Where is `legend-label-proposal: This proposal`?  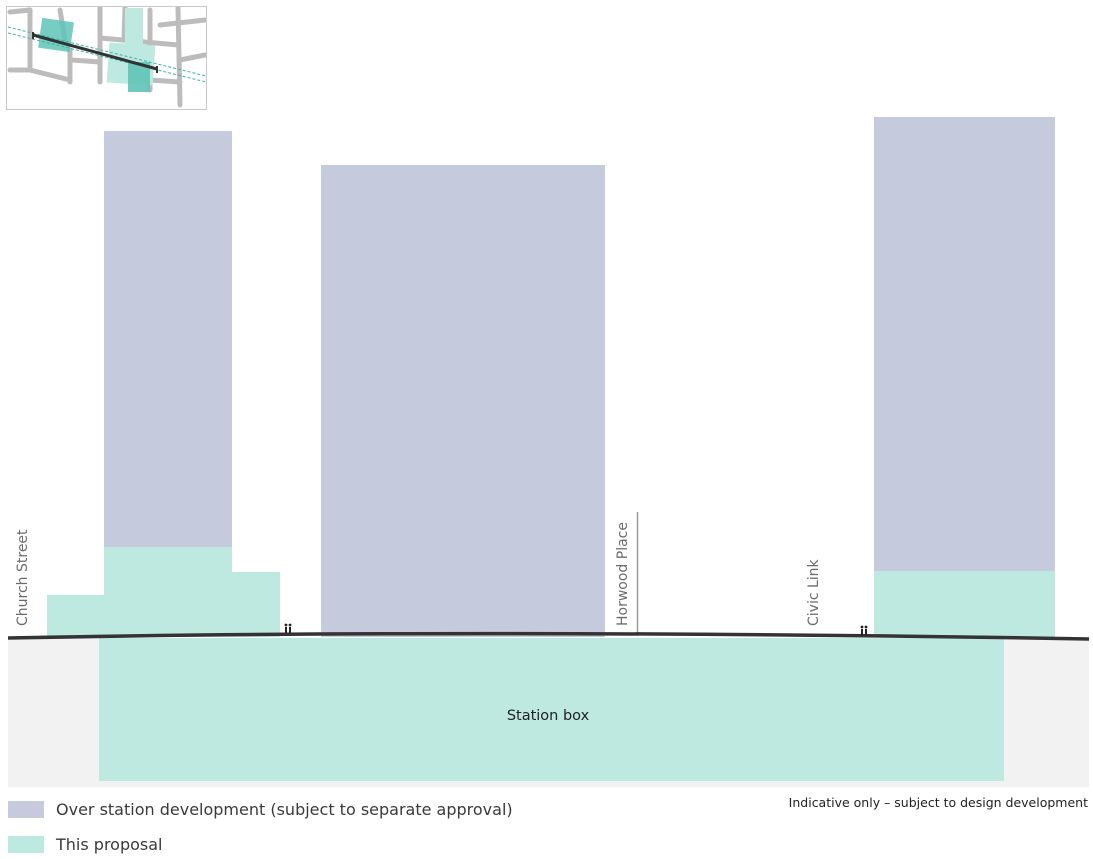
legend-label-proposal: This proposal is located at coordinates (109, 844).